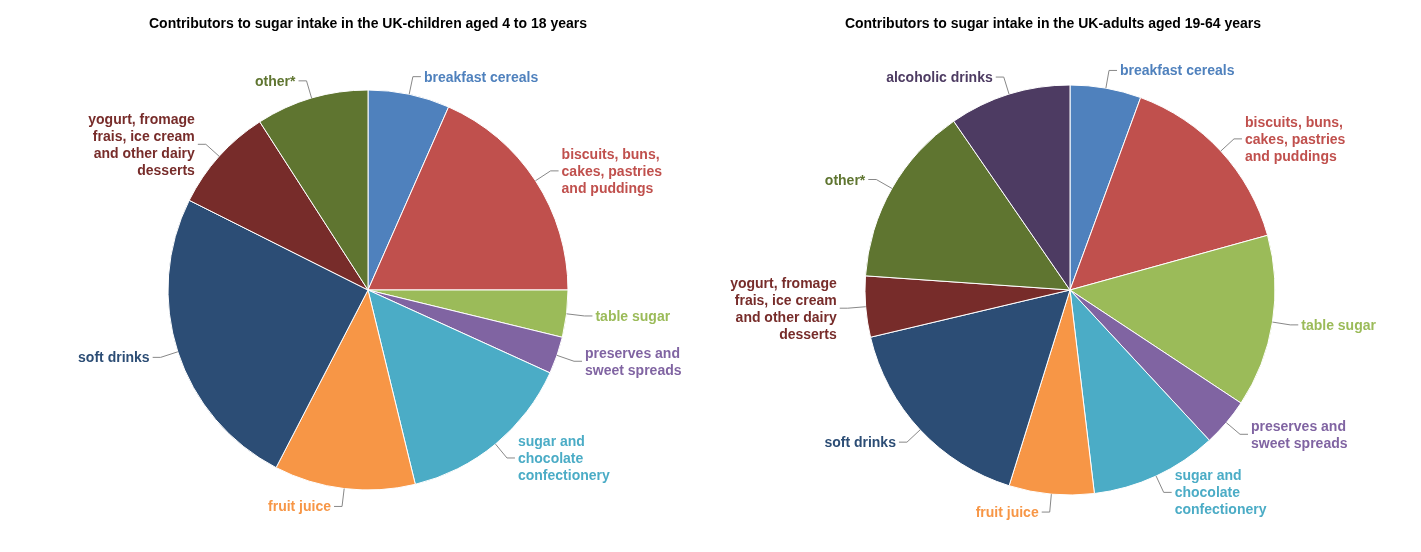  I want to click on slice-label: alcoholic drinks, so click(939, 77).